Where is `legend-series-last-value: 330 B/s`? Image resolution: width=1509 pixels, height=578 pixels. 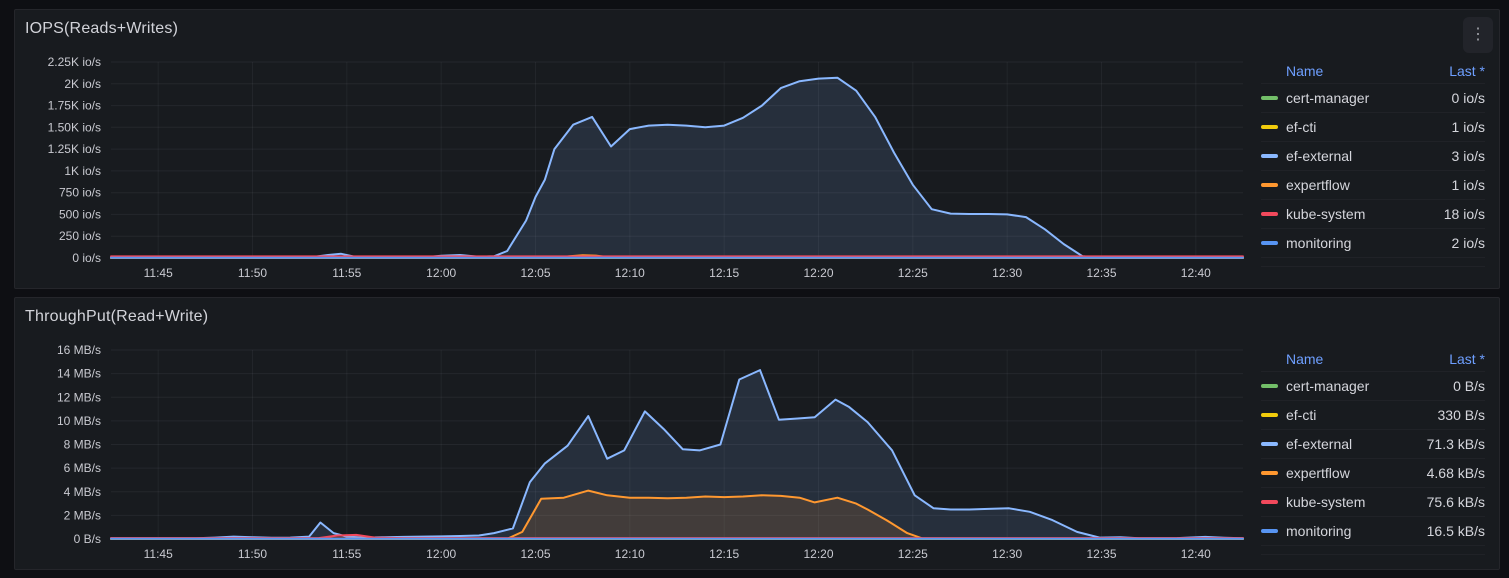 legend-series-last-value: 330 B/s is located at coordinates (1461, 415).